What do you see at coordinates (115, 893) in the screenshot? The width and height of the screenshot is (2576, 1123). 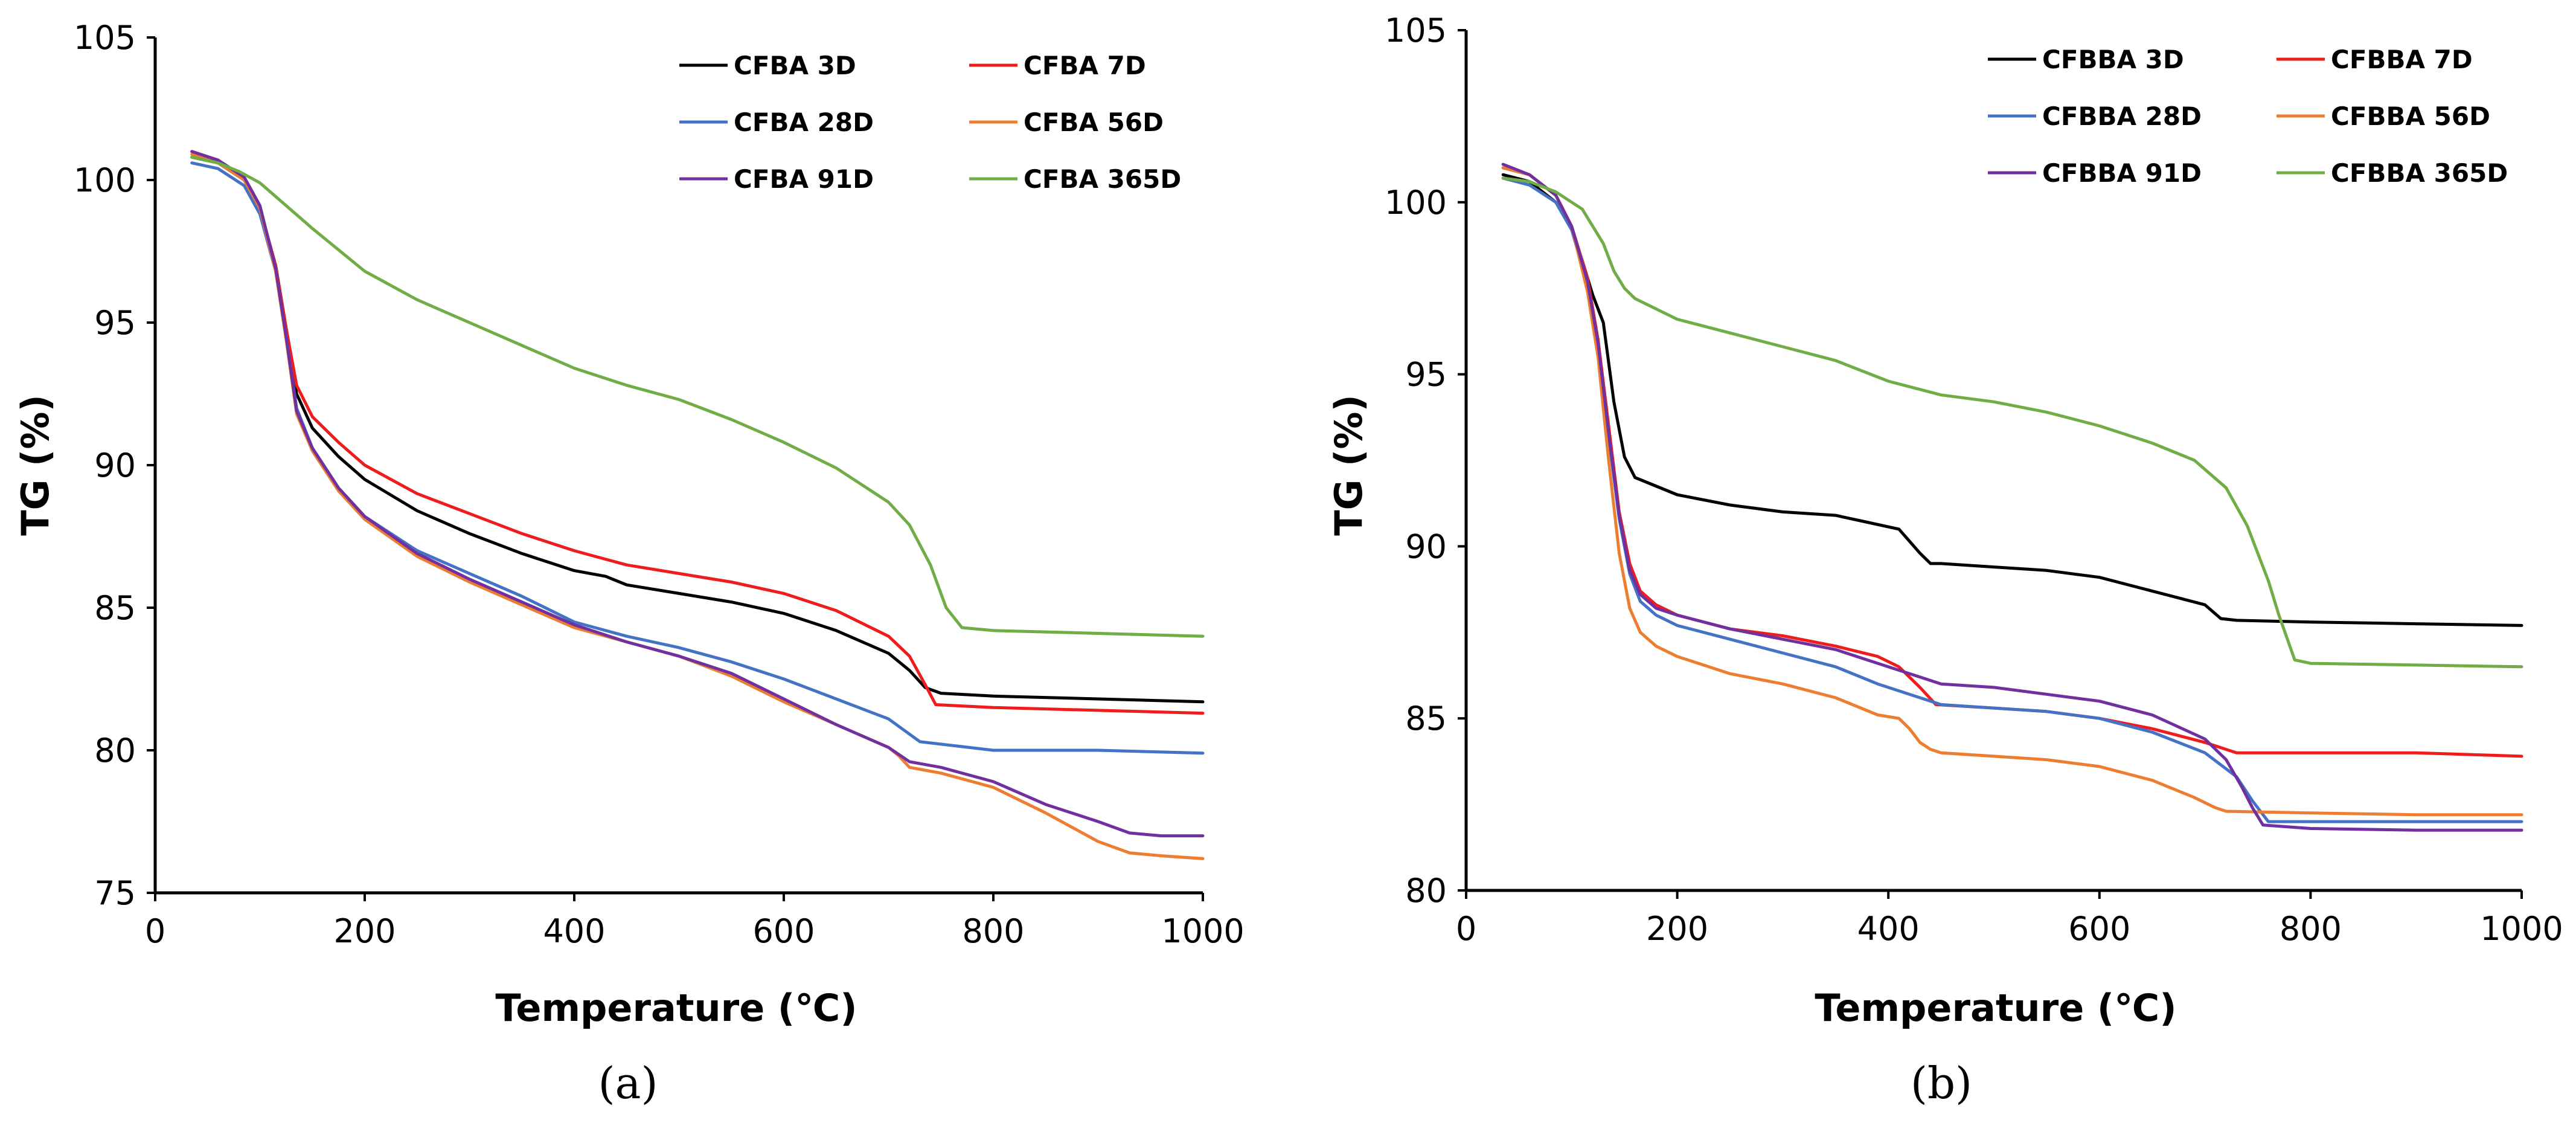 I see `y-tick-label: 75` at bounding box center [115, 893].